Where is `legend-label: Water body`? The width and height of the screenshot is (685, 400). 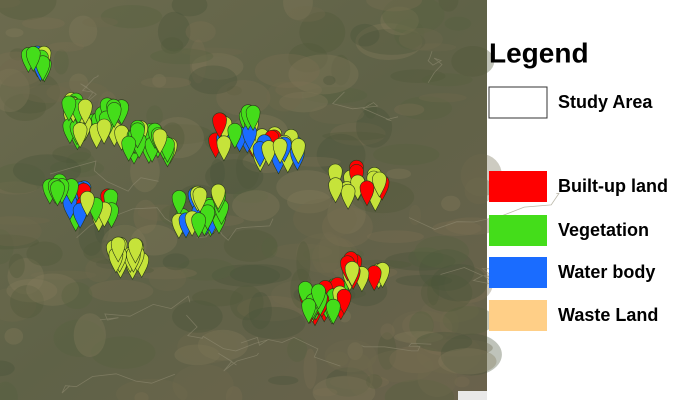
legend-label: Water body is located at coordinates (606, 272).